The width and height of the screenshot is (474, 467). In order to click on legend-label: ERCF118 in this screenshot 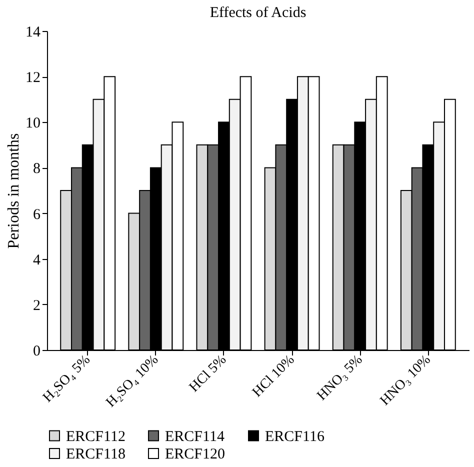, I will do `click(96, 454)`.